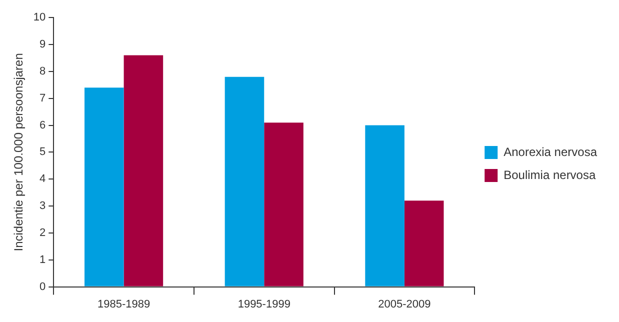  Describe the element at coordinates (43, 179) in the screenshot. I see `y-tick-label: 4` at that location.